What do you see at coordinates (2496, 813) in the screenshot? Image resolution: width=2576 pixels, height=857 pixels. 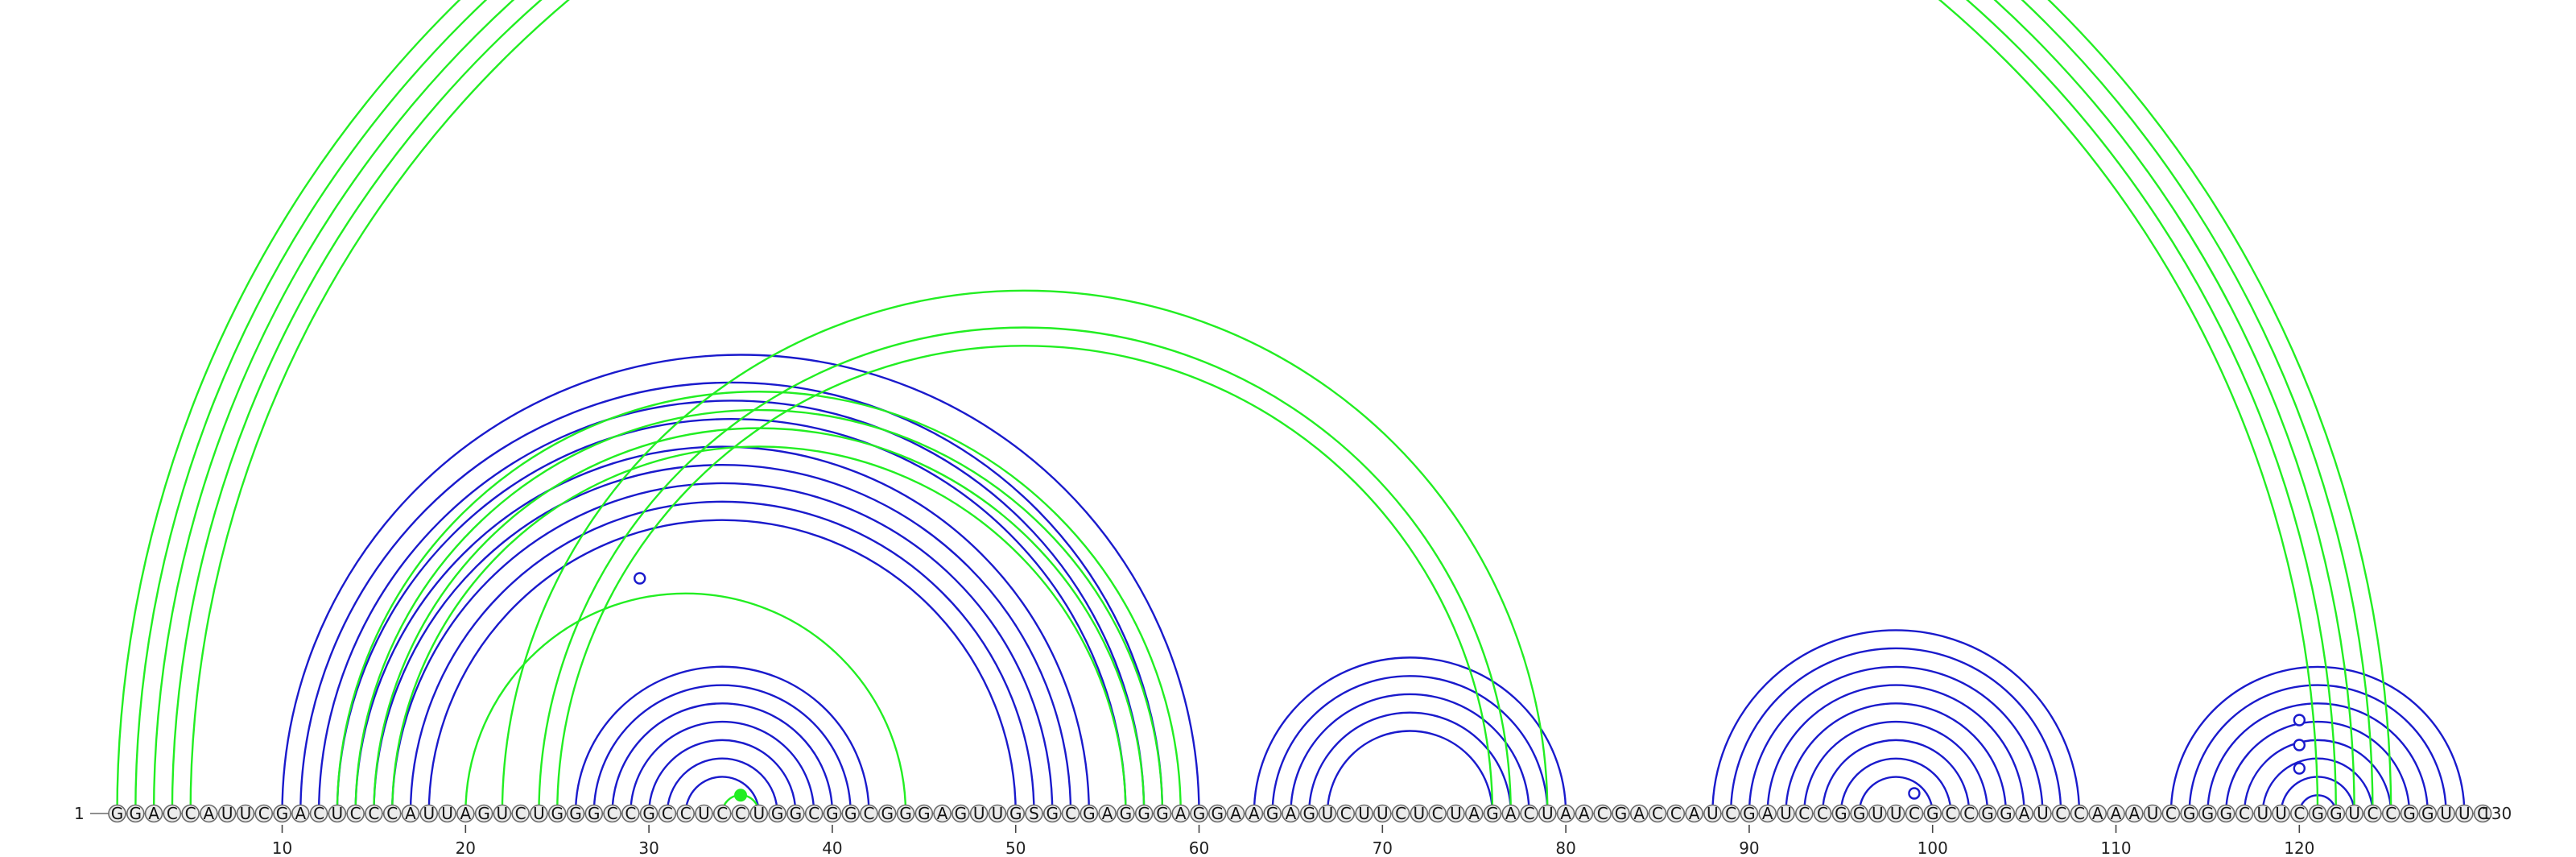 I see `end-label: 130` at bounding box center [2496, 813].